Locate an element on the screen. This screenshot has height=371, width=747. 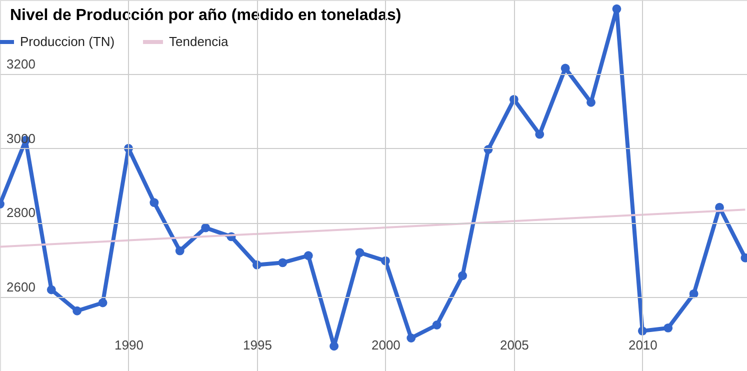
x-tick-label: 1995 is located at coordinates (257, 345).